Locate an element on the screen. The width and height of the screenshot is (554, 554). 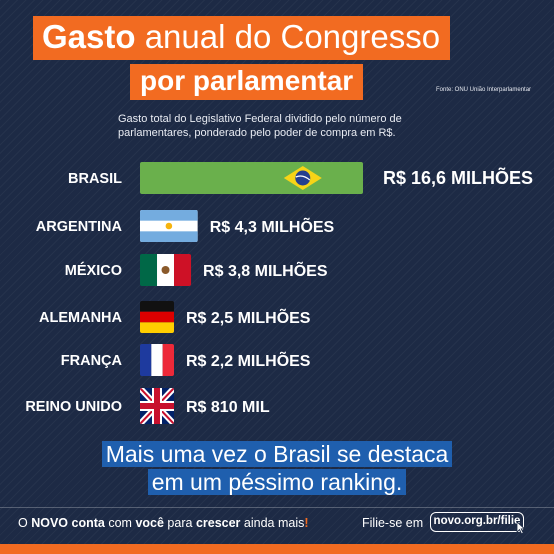
flag-sun is located at coordinates (169, 226).